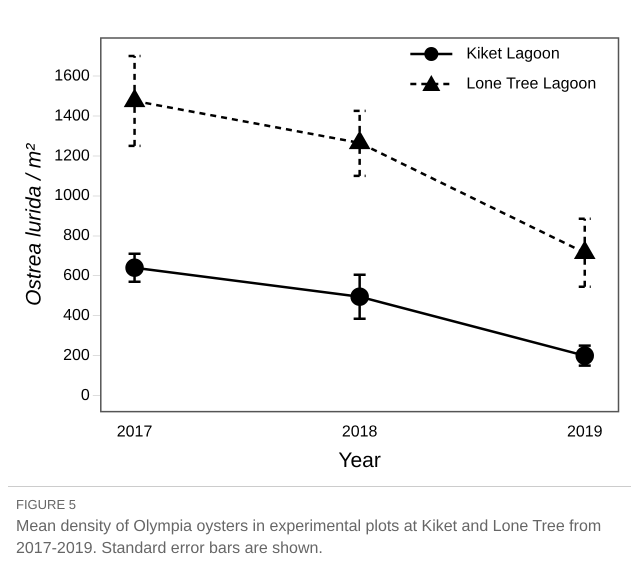 This screenshot has height=575, width=639. Describe the element at coordinates (531, 83) in the screenshot. I see `legend-label: Lone Tree Lagoon` at that location.